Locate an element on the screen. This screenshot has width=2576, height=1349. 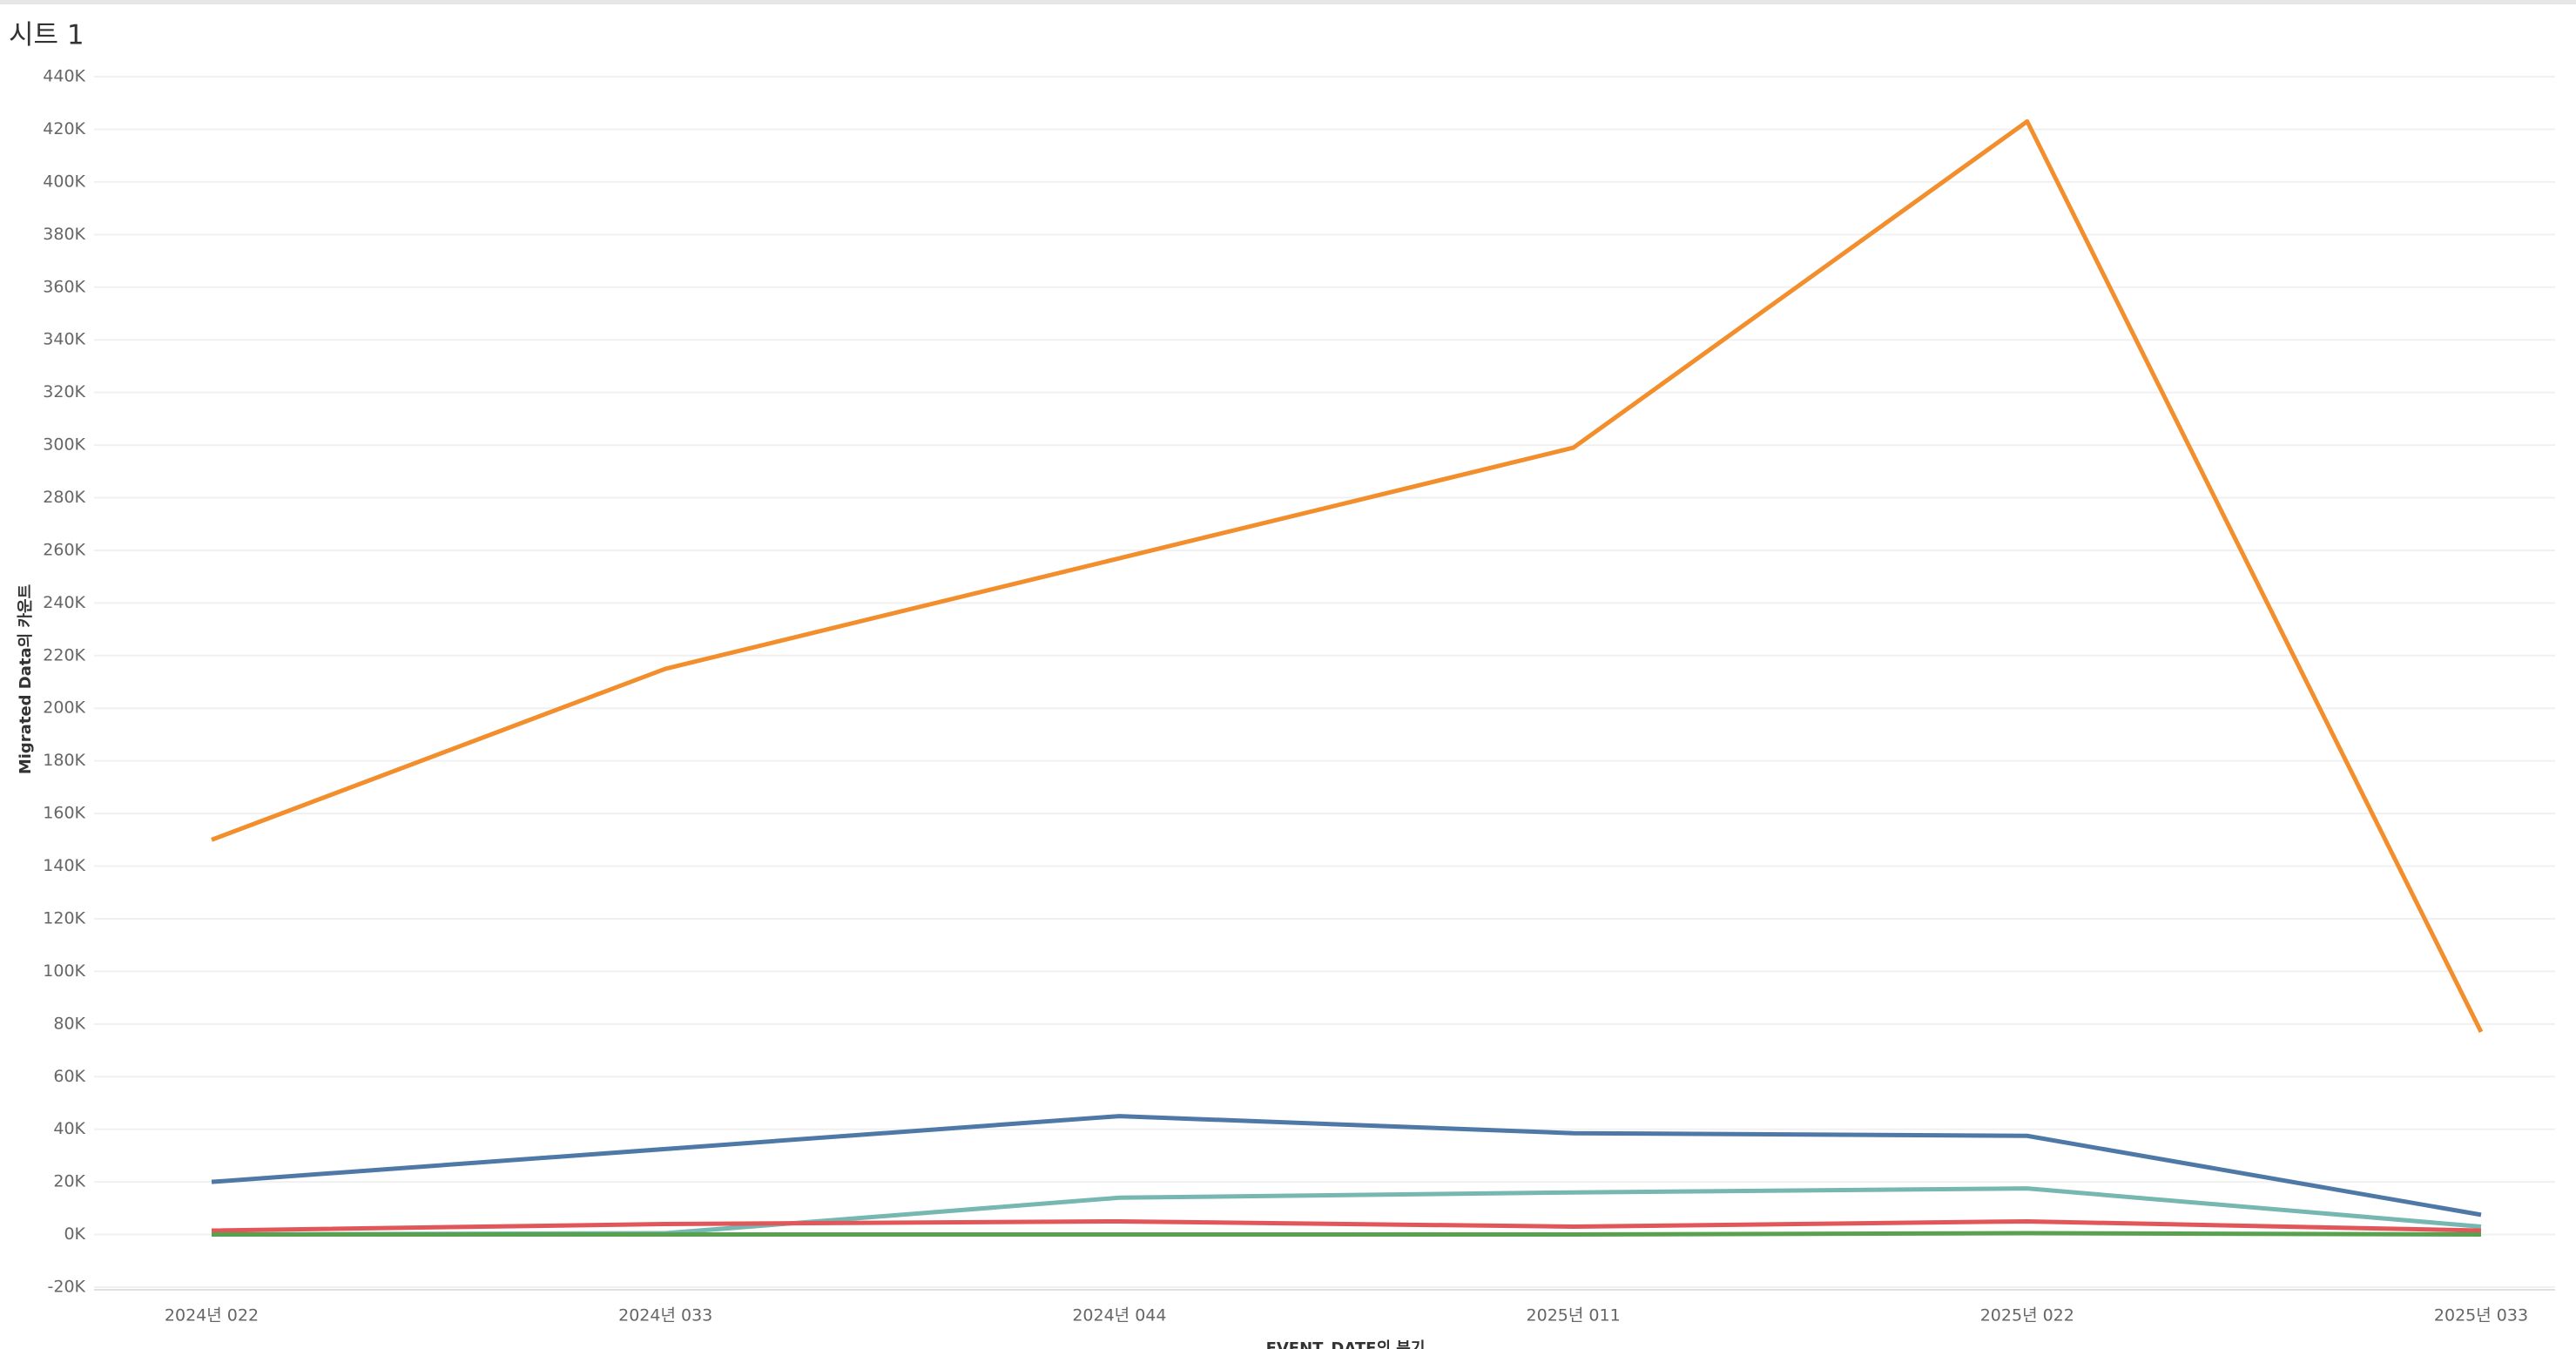
y-tick-label: 240K is located at coordinates (64, 602).